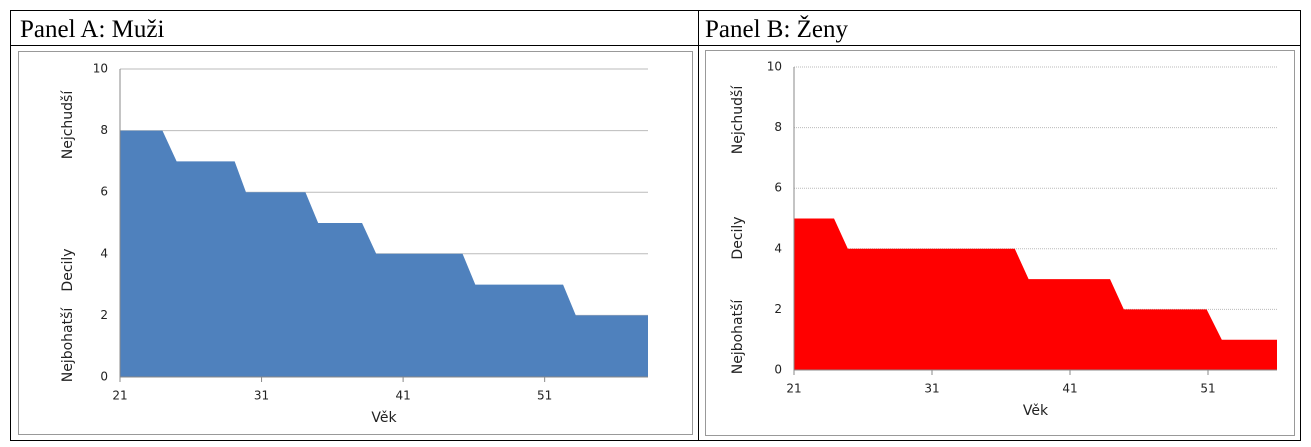  I want to click on panel-title: Panel A: Muži, so click(92, 29).